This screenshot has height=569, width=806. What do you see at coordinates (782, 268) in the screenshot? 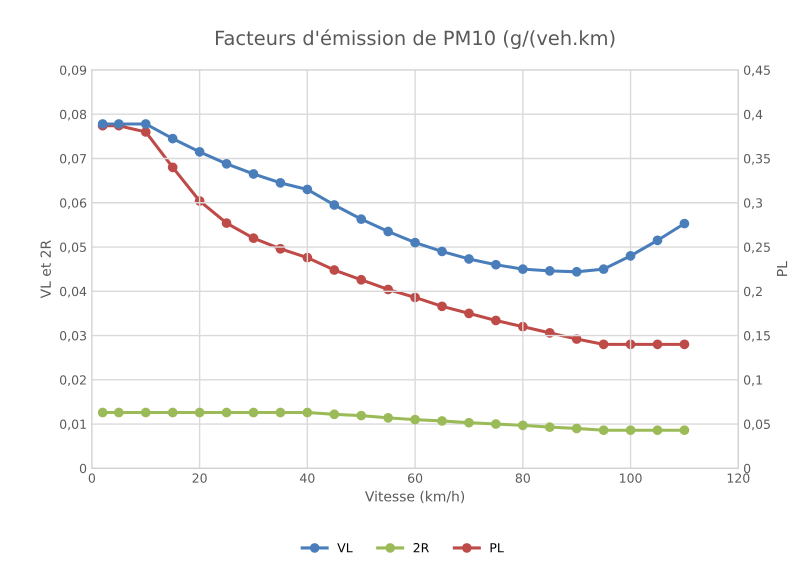
I see `y2-axis-title: PL` at bounding box center [782, 268].